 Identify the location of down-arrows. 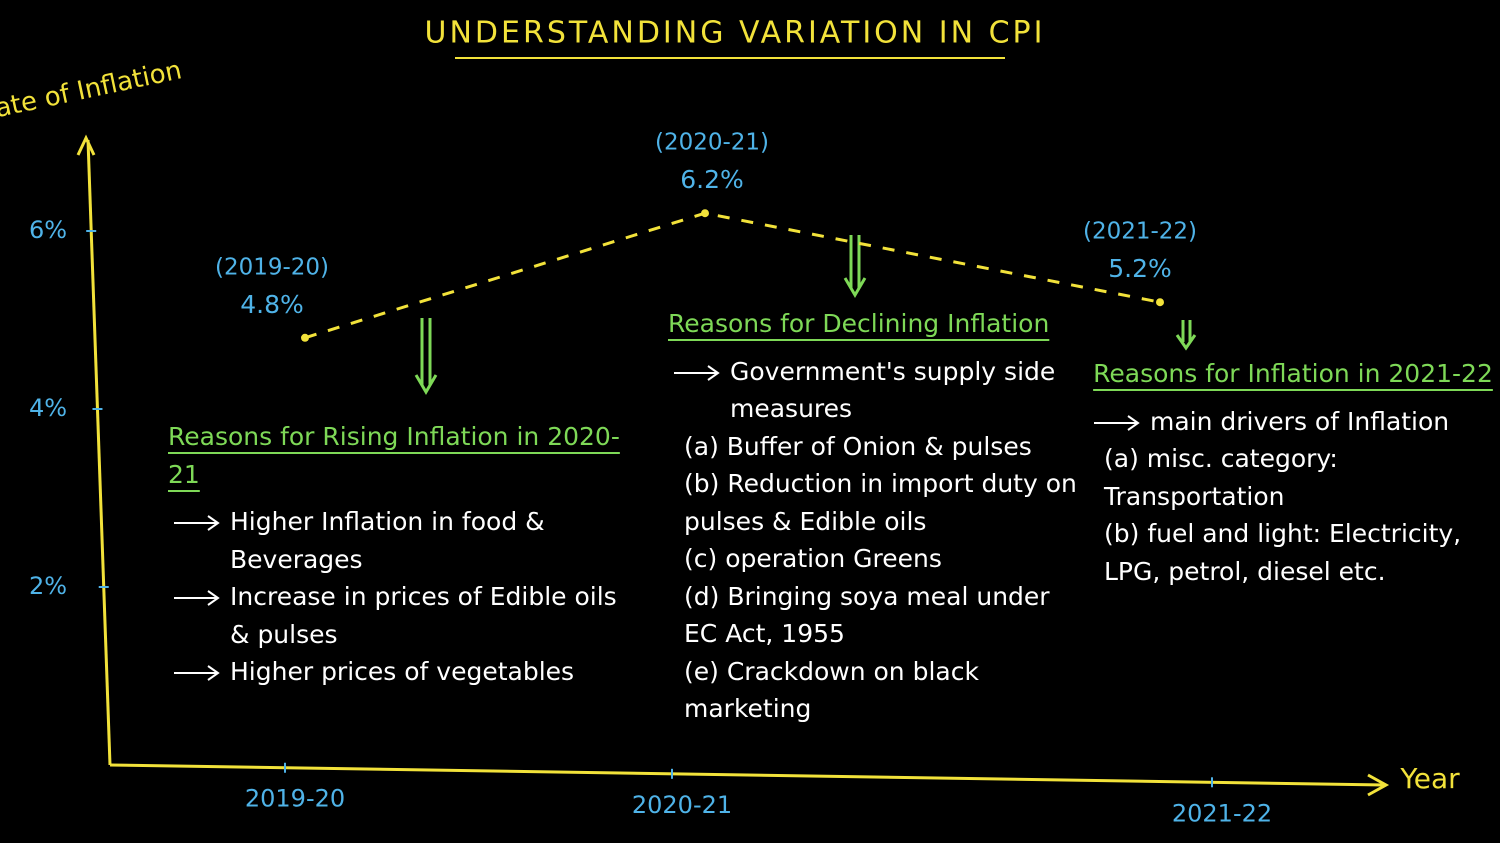
(805, 315).